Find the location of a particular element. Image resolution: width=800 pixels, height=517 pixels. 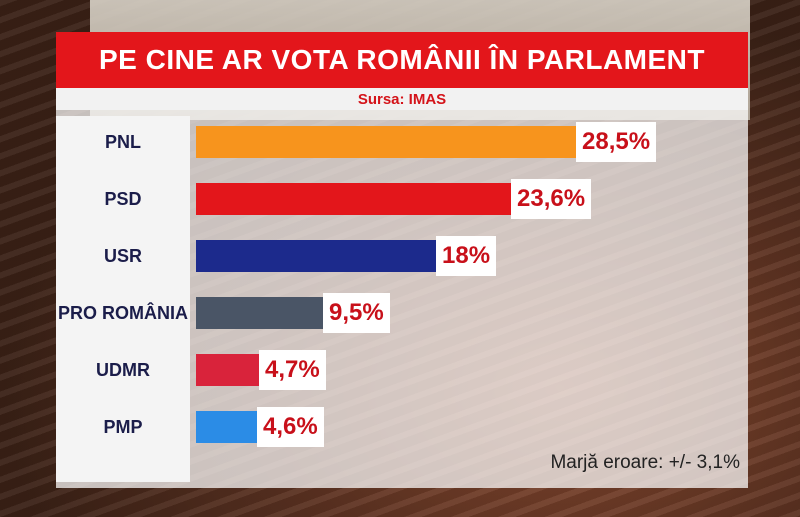

category-label: PRO ROMÂNIA is located at coordinates (123, 312).